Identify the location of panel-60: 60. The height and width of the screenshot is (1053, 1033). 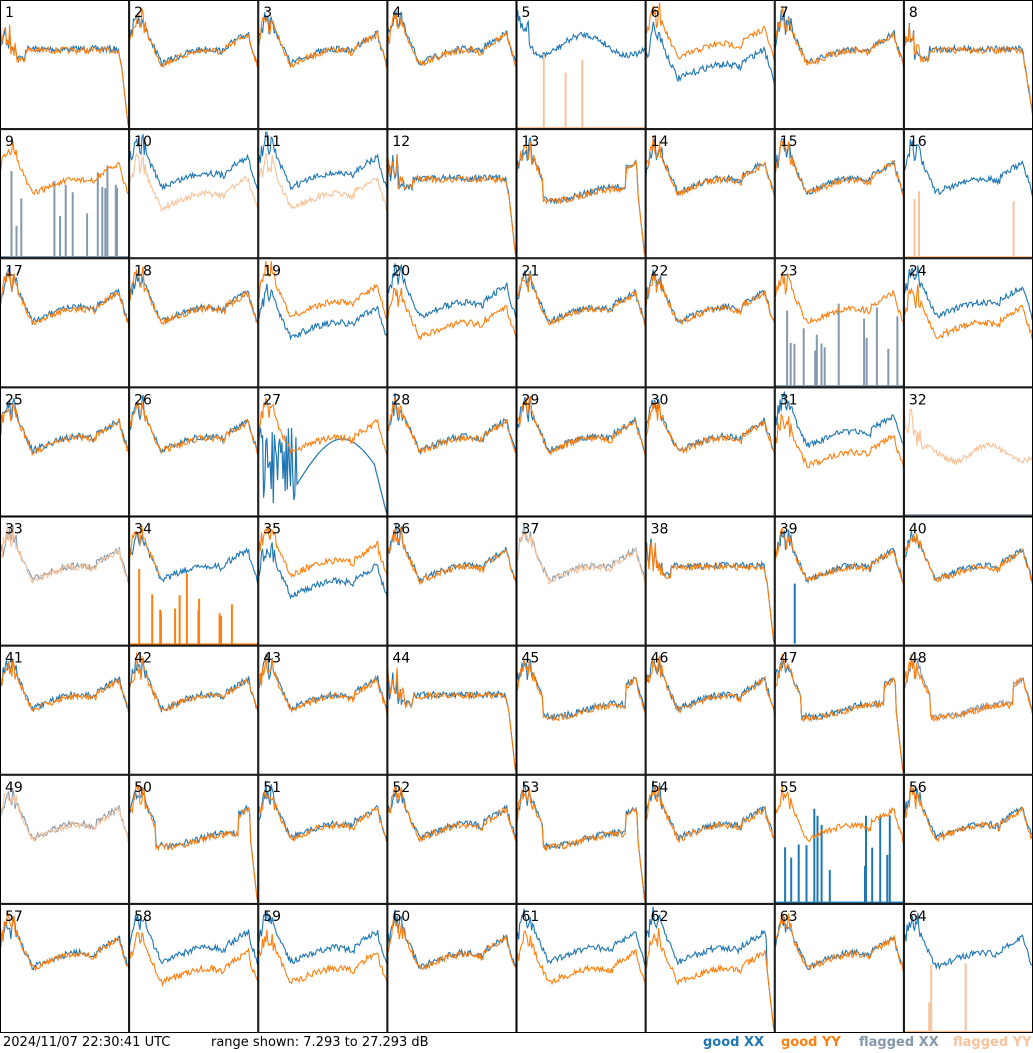
(452, 968).